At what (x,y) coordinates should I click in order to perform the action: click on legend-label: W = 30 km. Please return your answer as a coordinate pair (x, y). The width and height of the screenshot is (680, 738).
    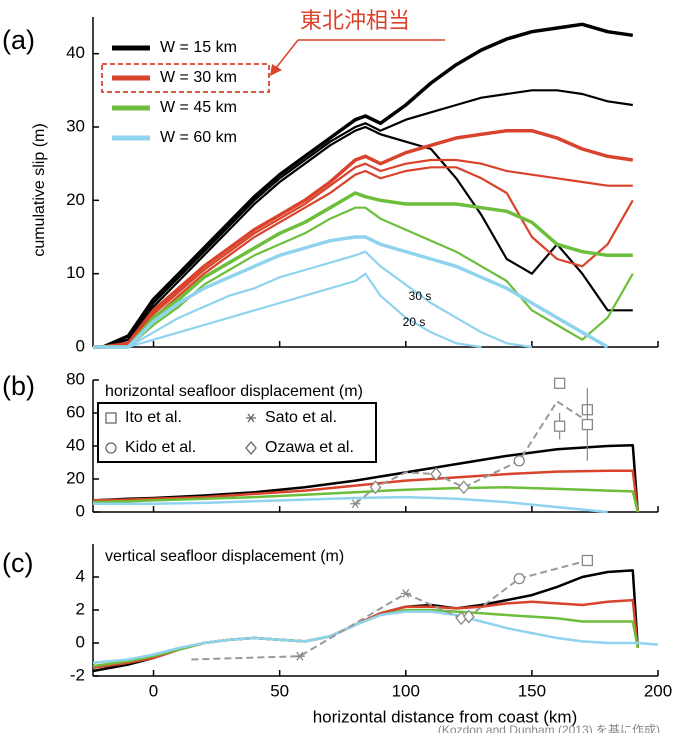
    Looking at the image, I should click on (198, 77).